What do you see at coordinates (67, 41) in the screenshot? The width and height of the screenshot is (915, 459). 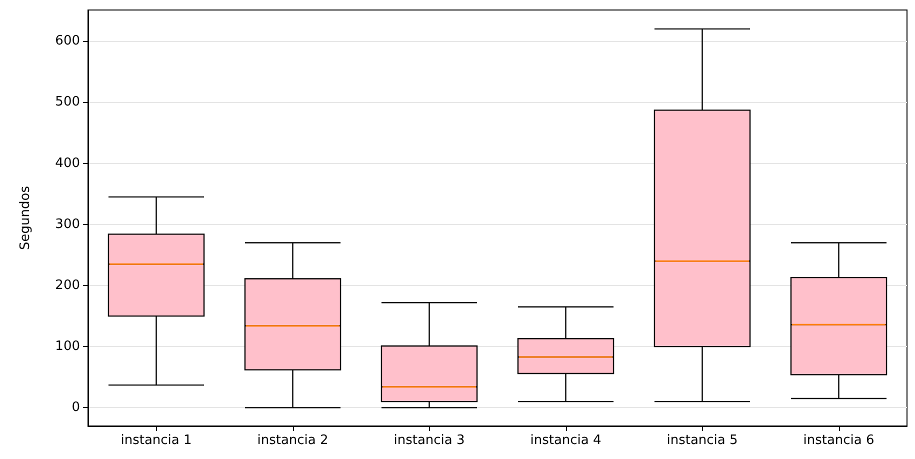 I see `y-tick-label: 600` at bounding box center [67, 41].